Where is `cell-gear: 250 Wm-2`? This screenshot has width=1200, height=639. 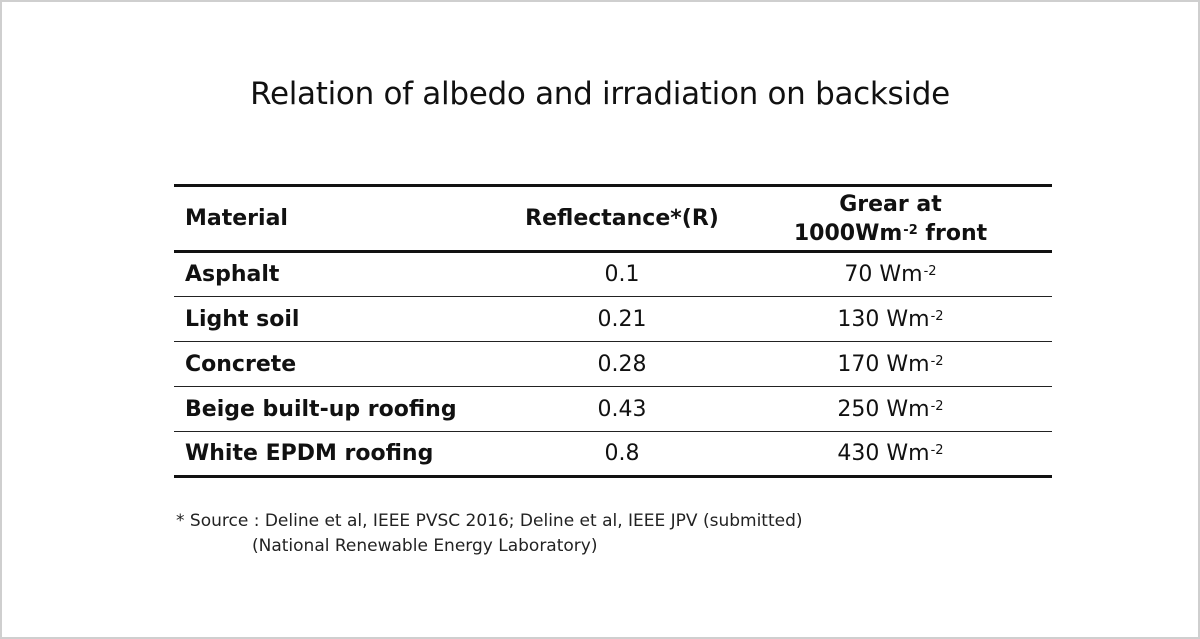
cell-gear: 250 Wm-2 is located at coordinates (890, 409).